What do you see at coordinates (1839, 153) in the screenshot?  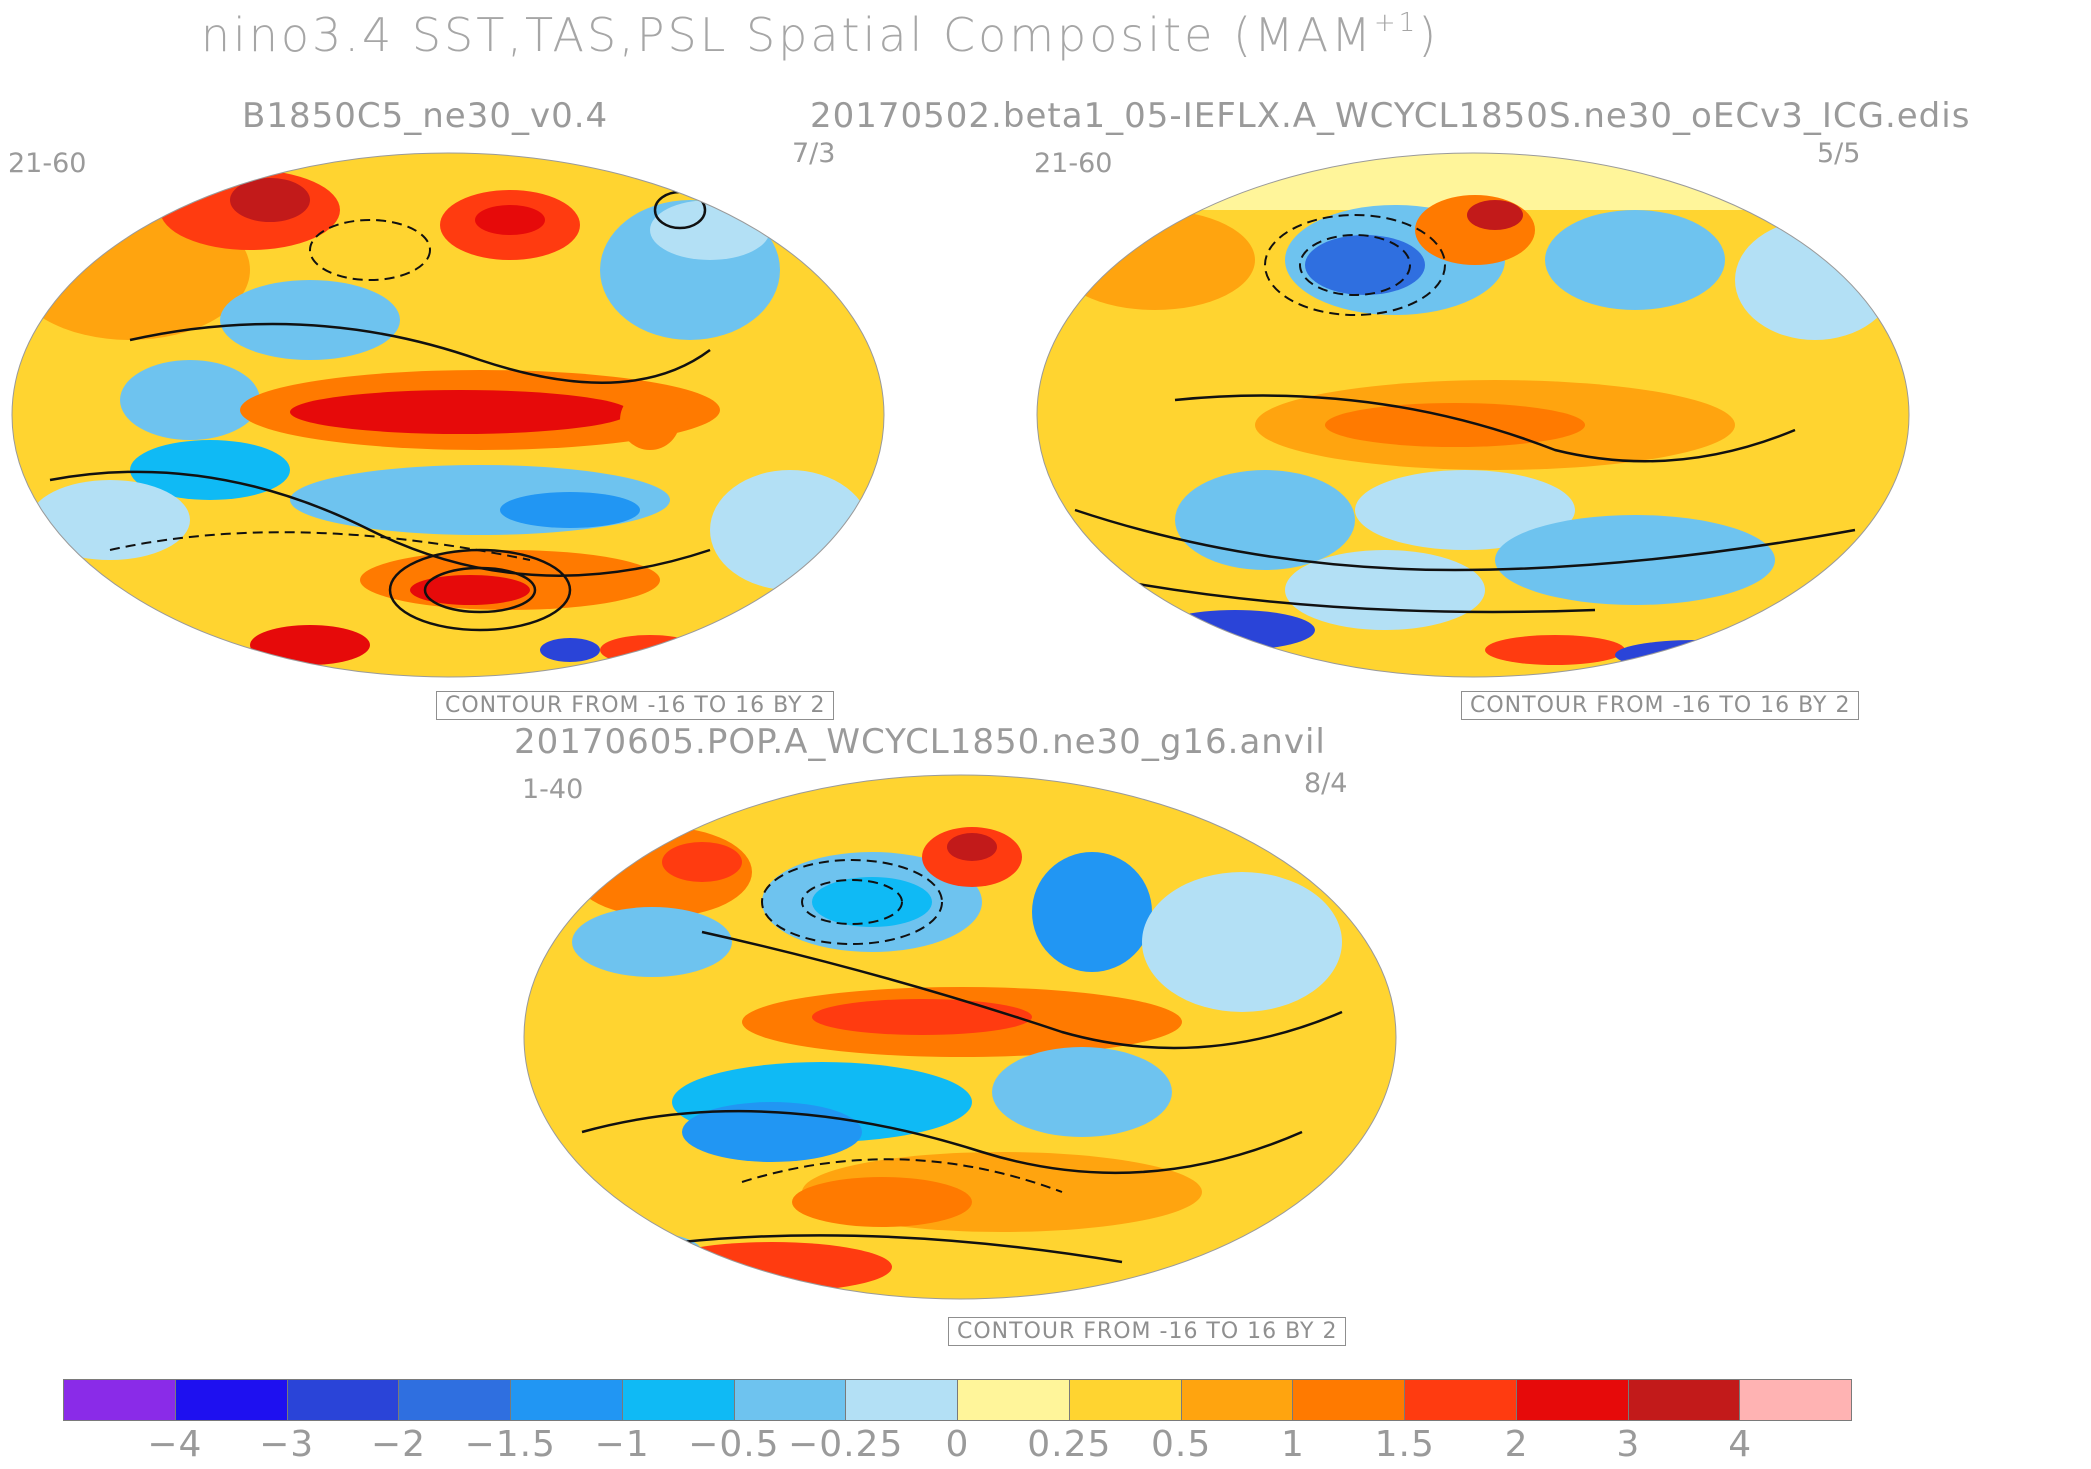 I see `panel-2-count: 5/5` at bounding box center [1839, 153].